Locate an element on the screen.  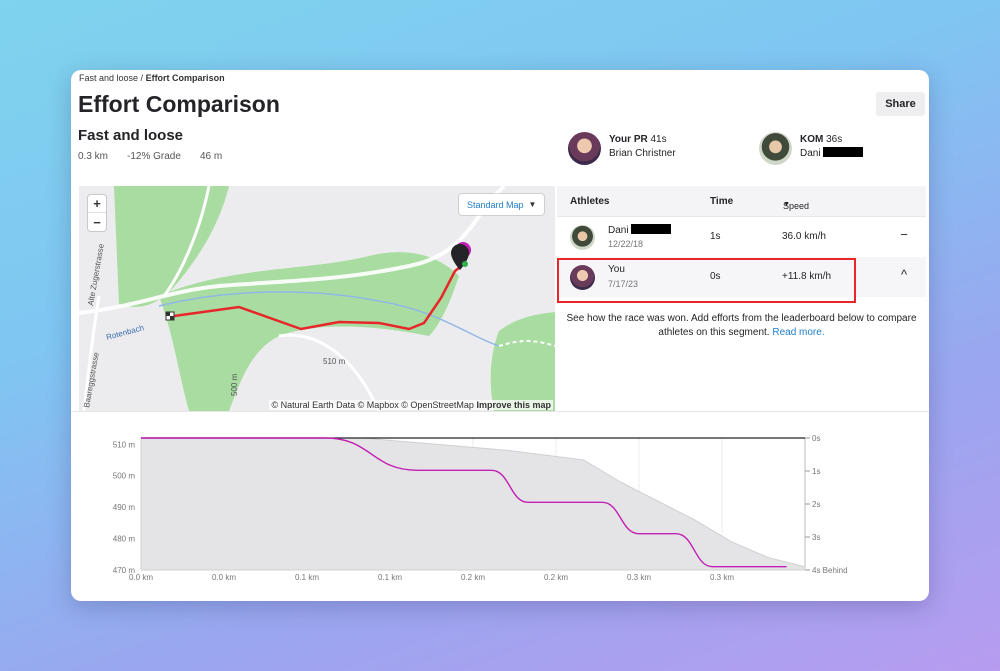
row-time: 0s is located at coordinates (715, 276).